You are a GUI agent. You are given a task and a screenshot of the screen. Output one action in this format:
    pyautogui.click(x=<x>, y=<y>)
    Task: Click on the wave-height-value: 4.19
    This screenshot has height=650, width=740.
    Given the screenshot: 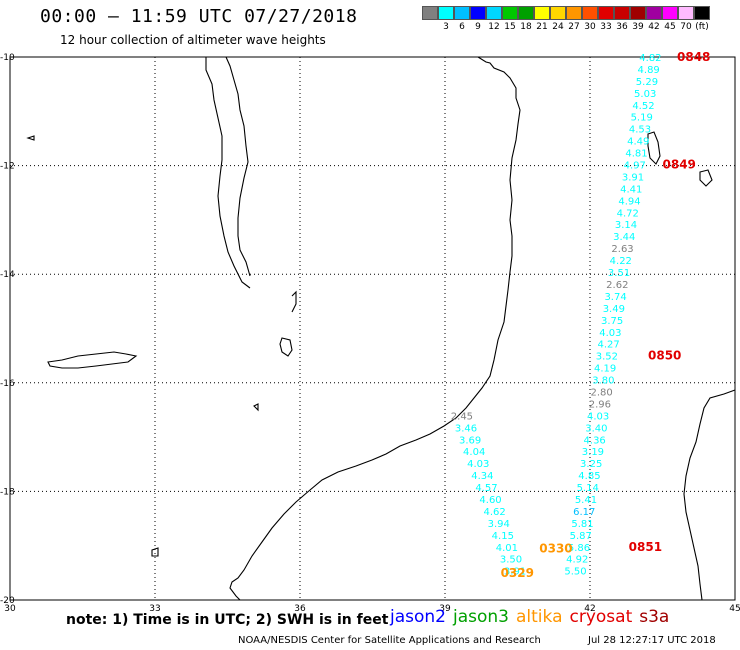 What is the action you would take?
    pyautogui.click(x=605, y=369)
    